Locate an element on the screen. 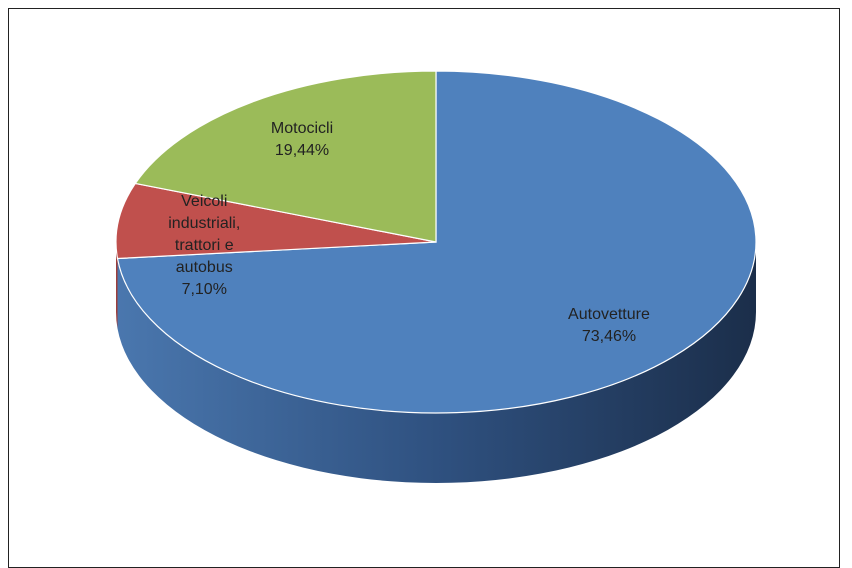 This screenshot has height=568, width=852. data-label: Motocicli 19,44% is located at coordinates (302, 140).